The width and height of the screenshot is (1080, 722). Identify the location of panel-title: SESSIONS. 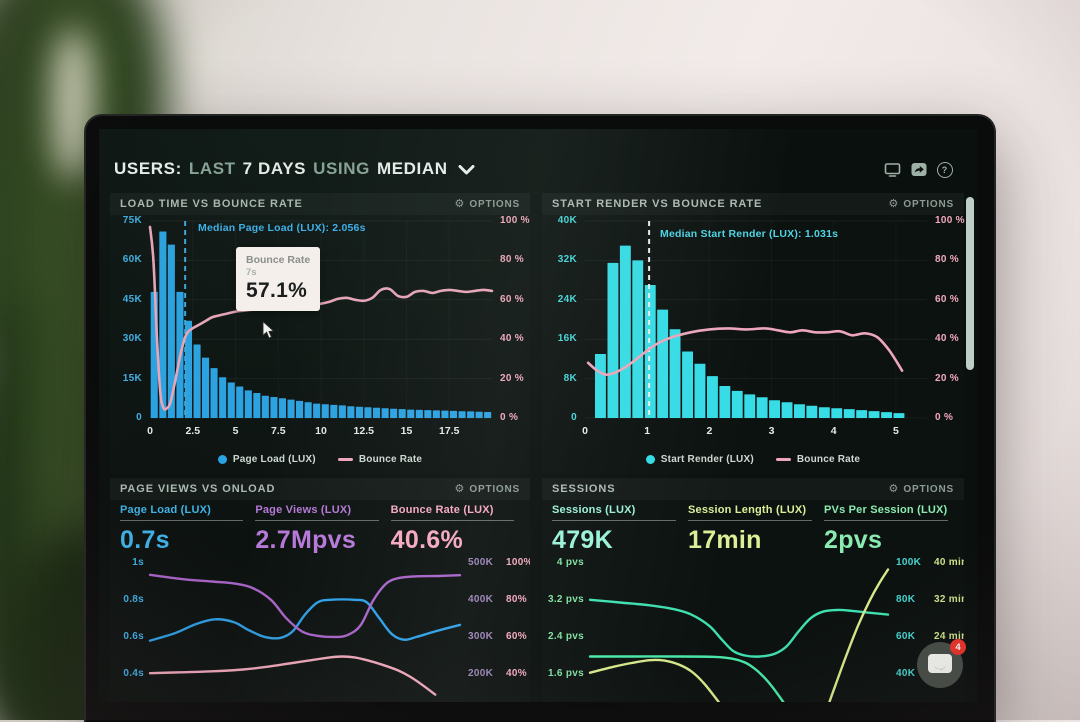
(584, 489).